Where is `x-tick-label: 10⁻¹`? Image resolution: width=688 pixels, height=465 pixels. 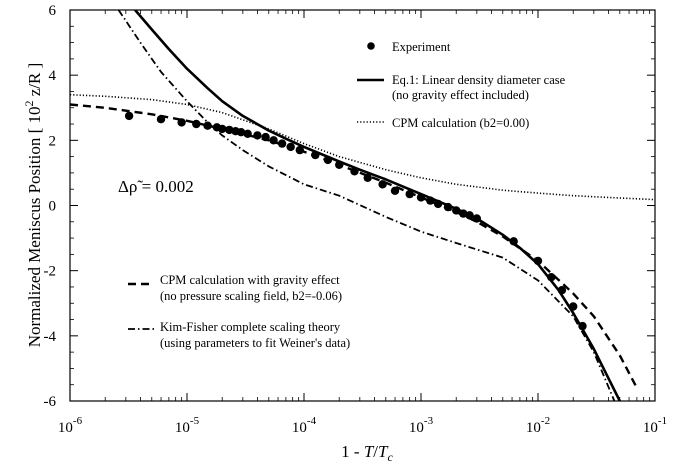
x-tick-label: 10⁻¹ is located at coordinates (655, 425).